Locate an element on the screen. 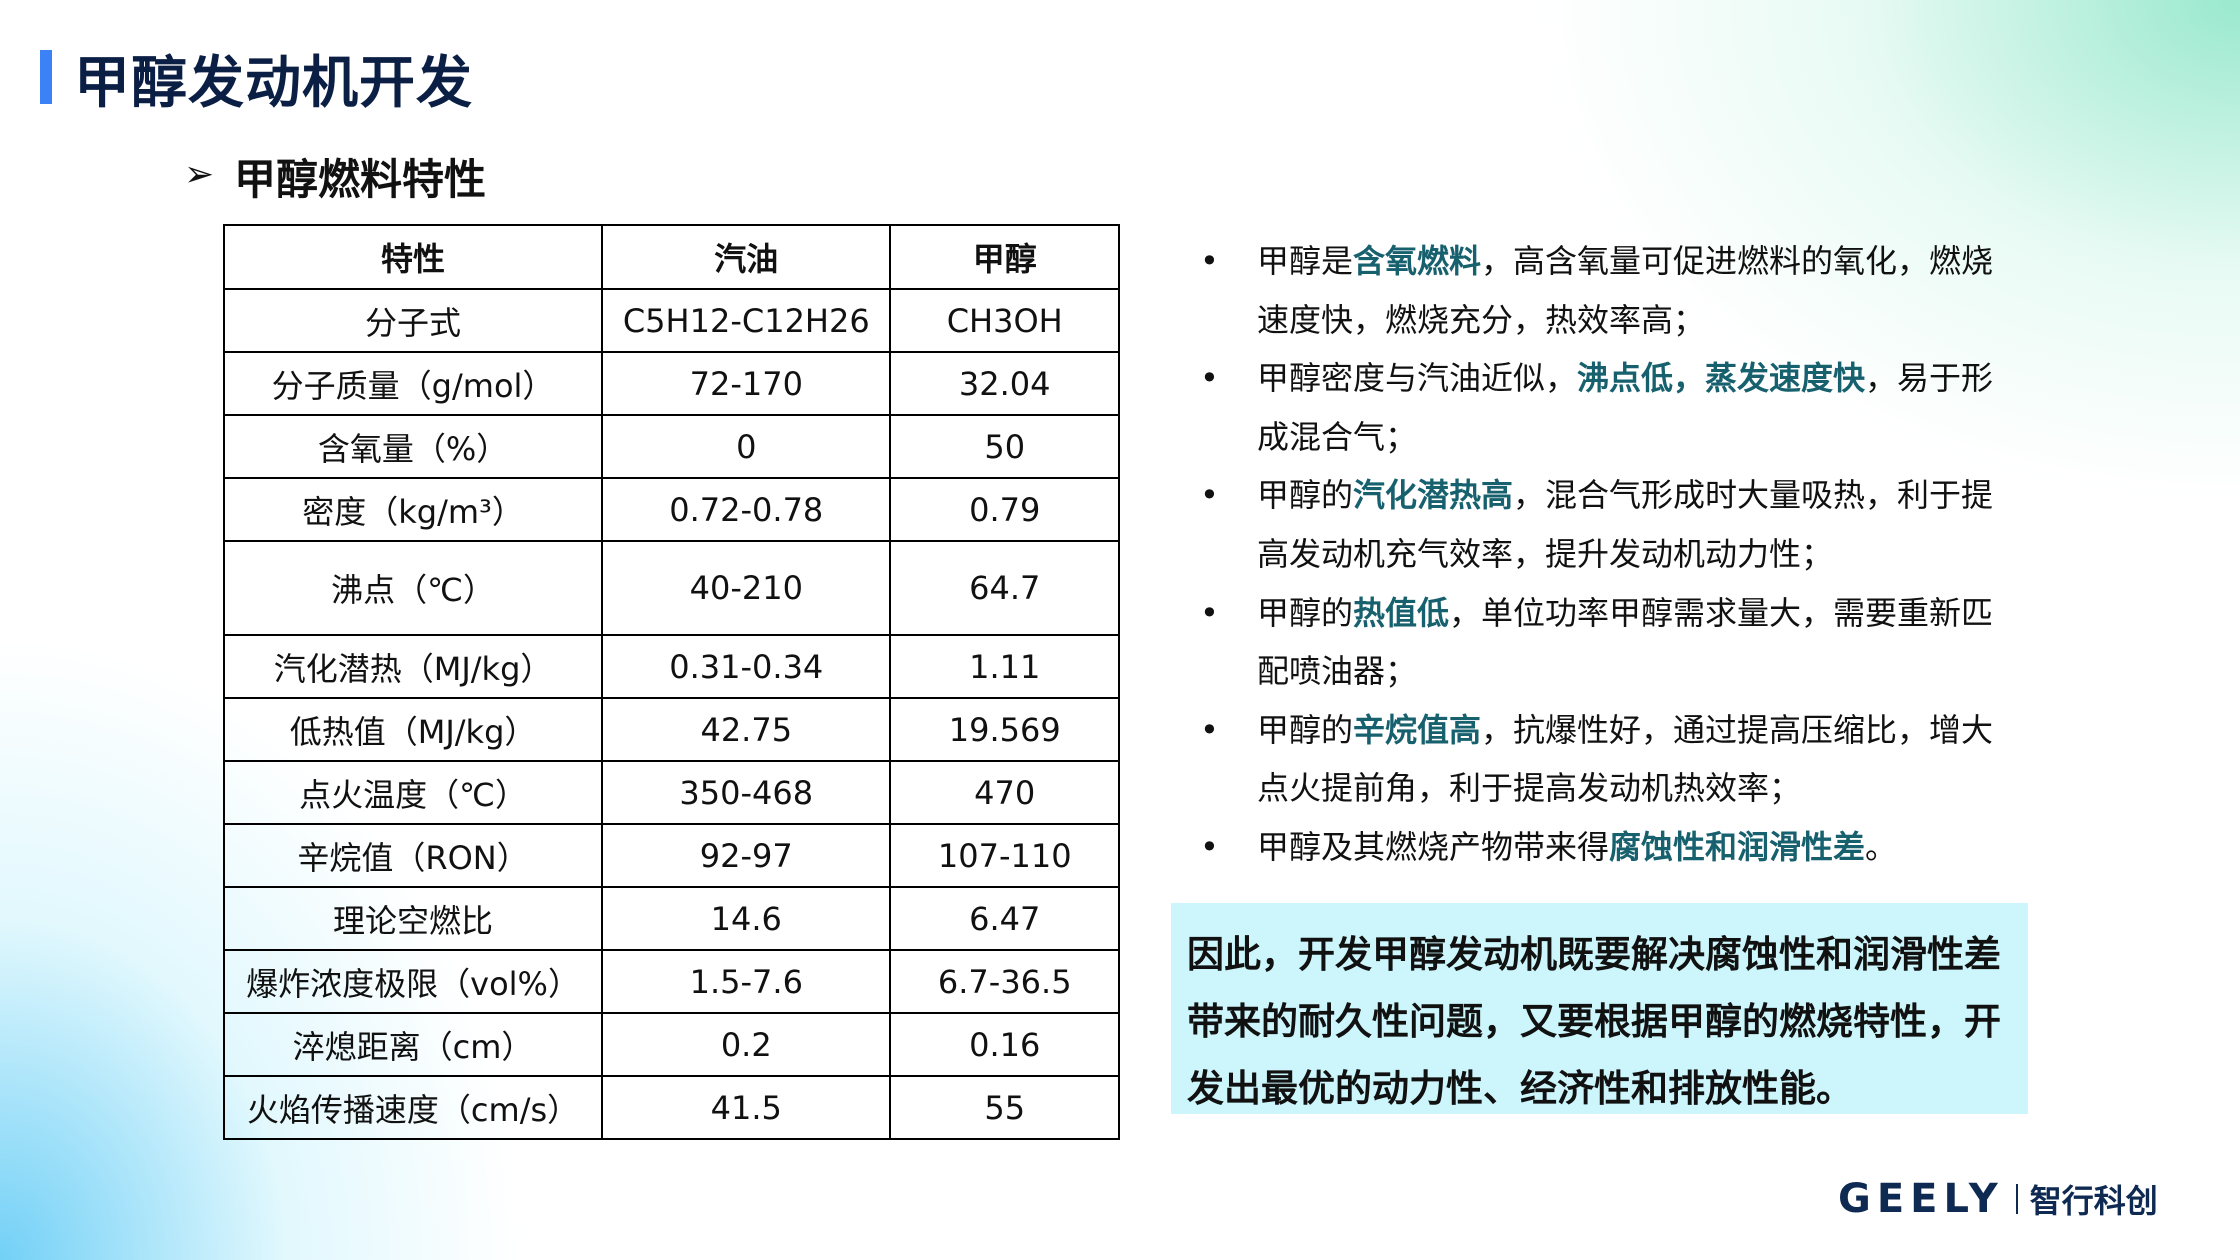 The image size is (2240, 1260). cell-methanol: 6.47 is located at coordinates (1004, 918).